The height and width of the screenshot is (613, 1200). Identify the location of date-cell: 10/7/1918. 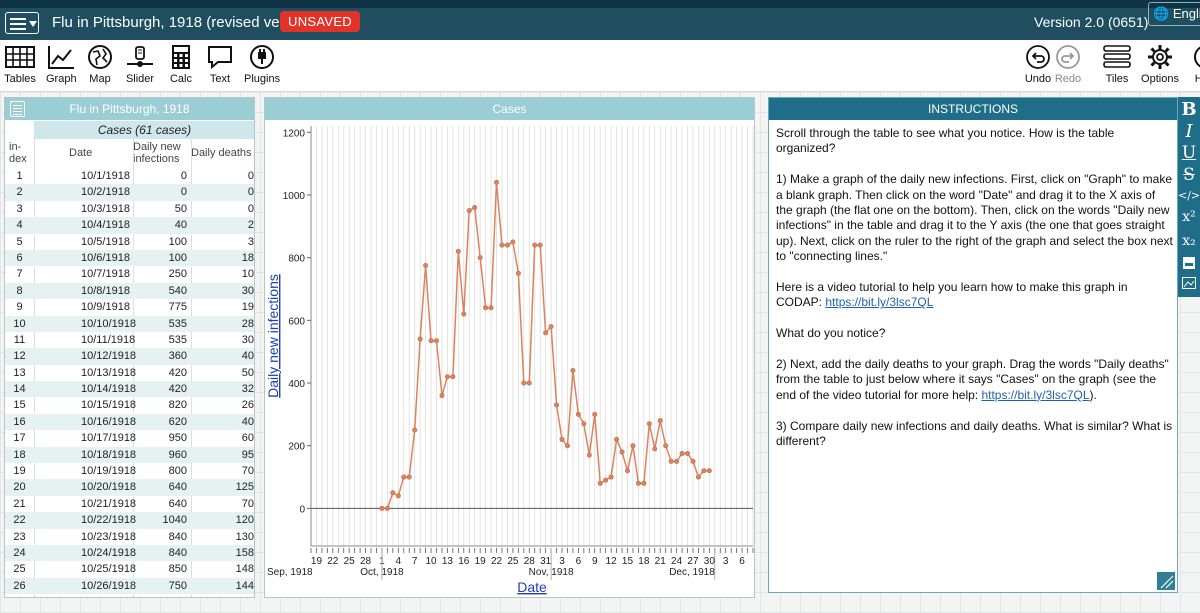
(105, 274).